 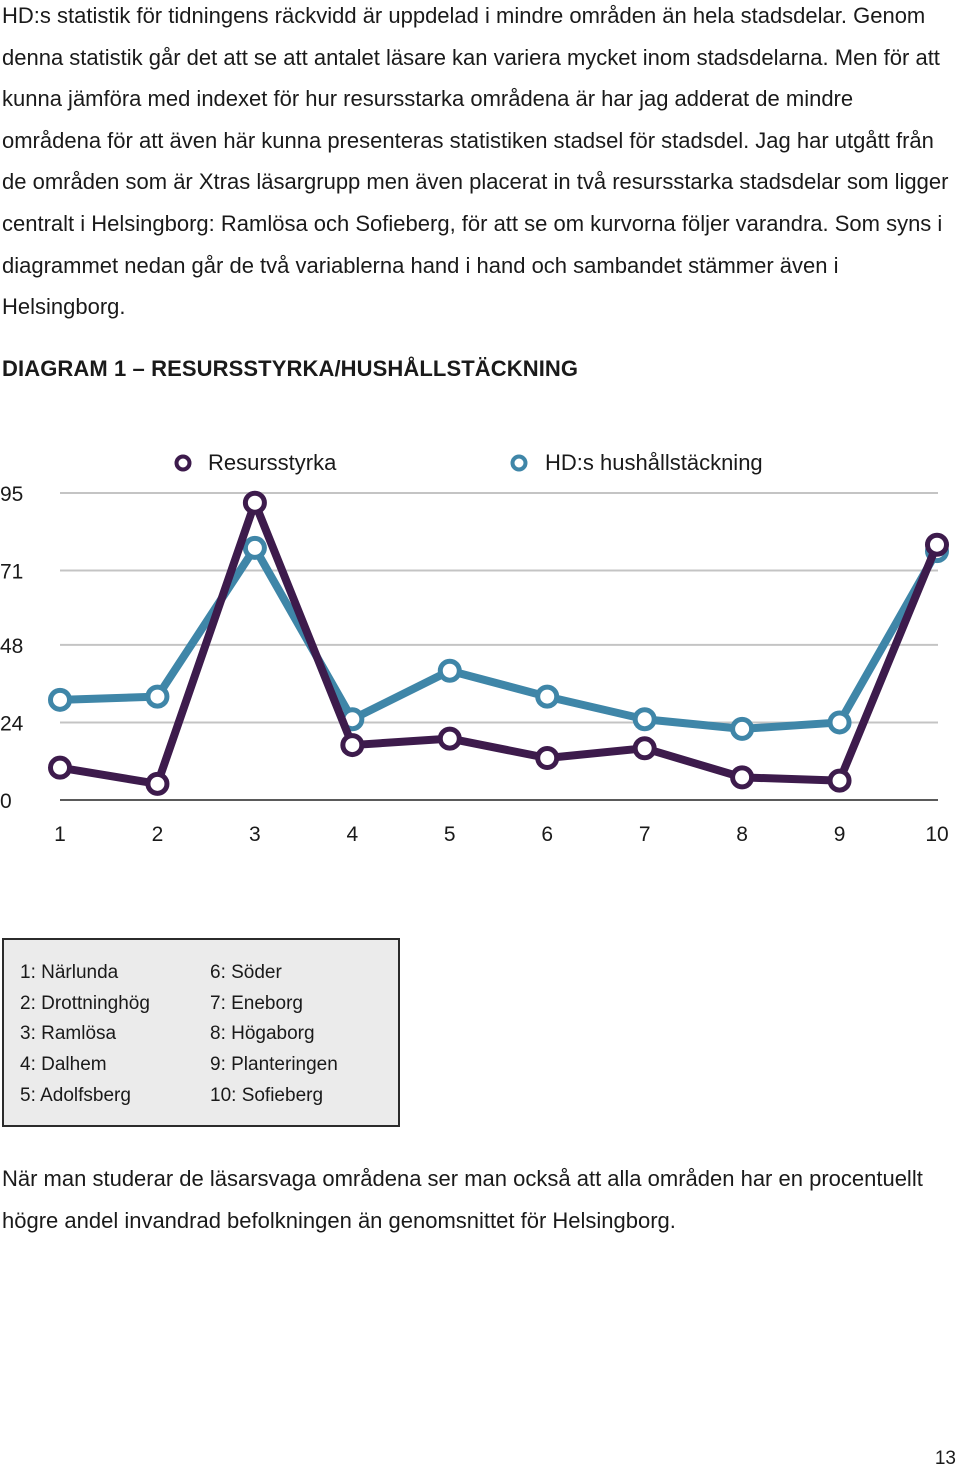 I want to click on area-legend-entry: 2: Drottninghög, so click(x=85, y=1003).